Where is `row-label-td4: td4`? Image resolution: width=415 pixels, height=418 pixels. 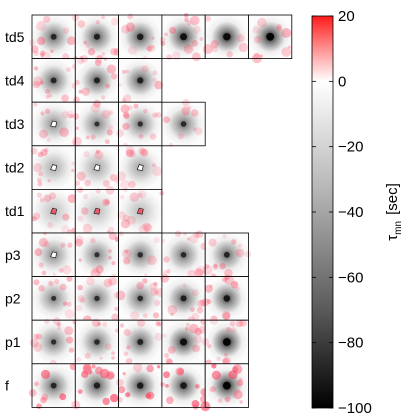 row-label-td4: td4 is located at coordinates (15, 80).